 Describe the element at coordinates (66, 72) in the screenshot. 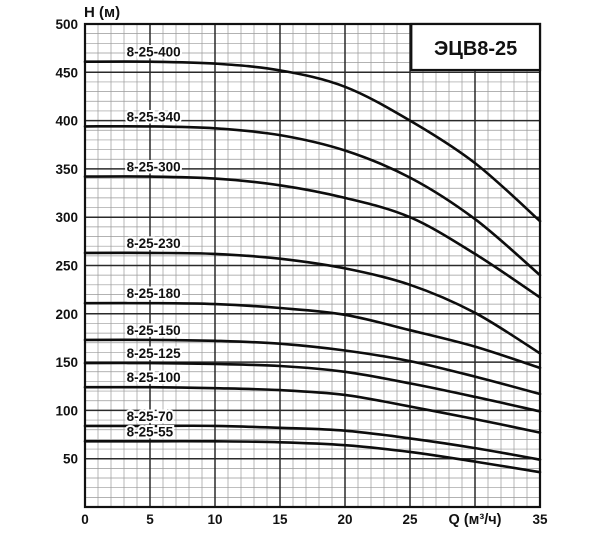

I see `y-tick-label: 450` at that location.